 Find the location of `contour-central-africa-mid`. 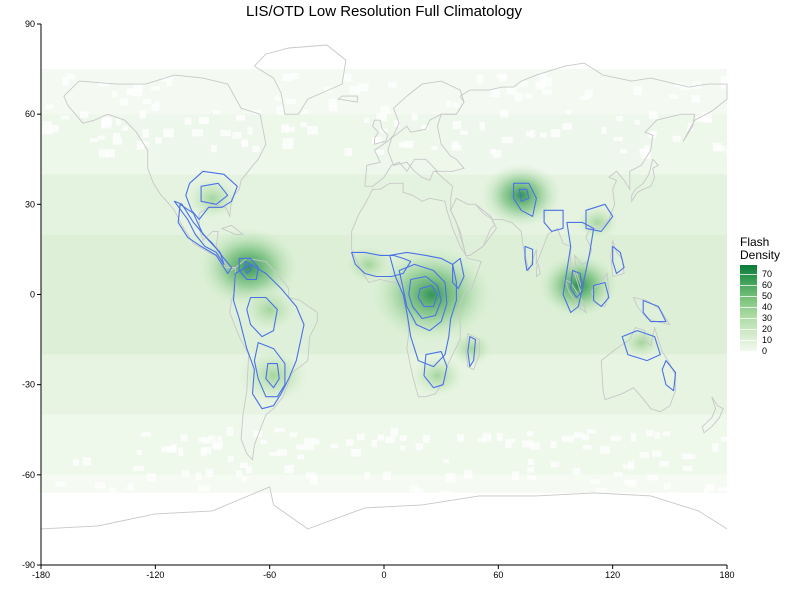

contour-central-africa-mid is located at coordinates (423, 297).